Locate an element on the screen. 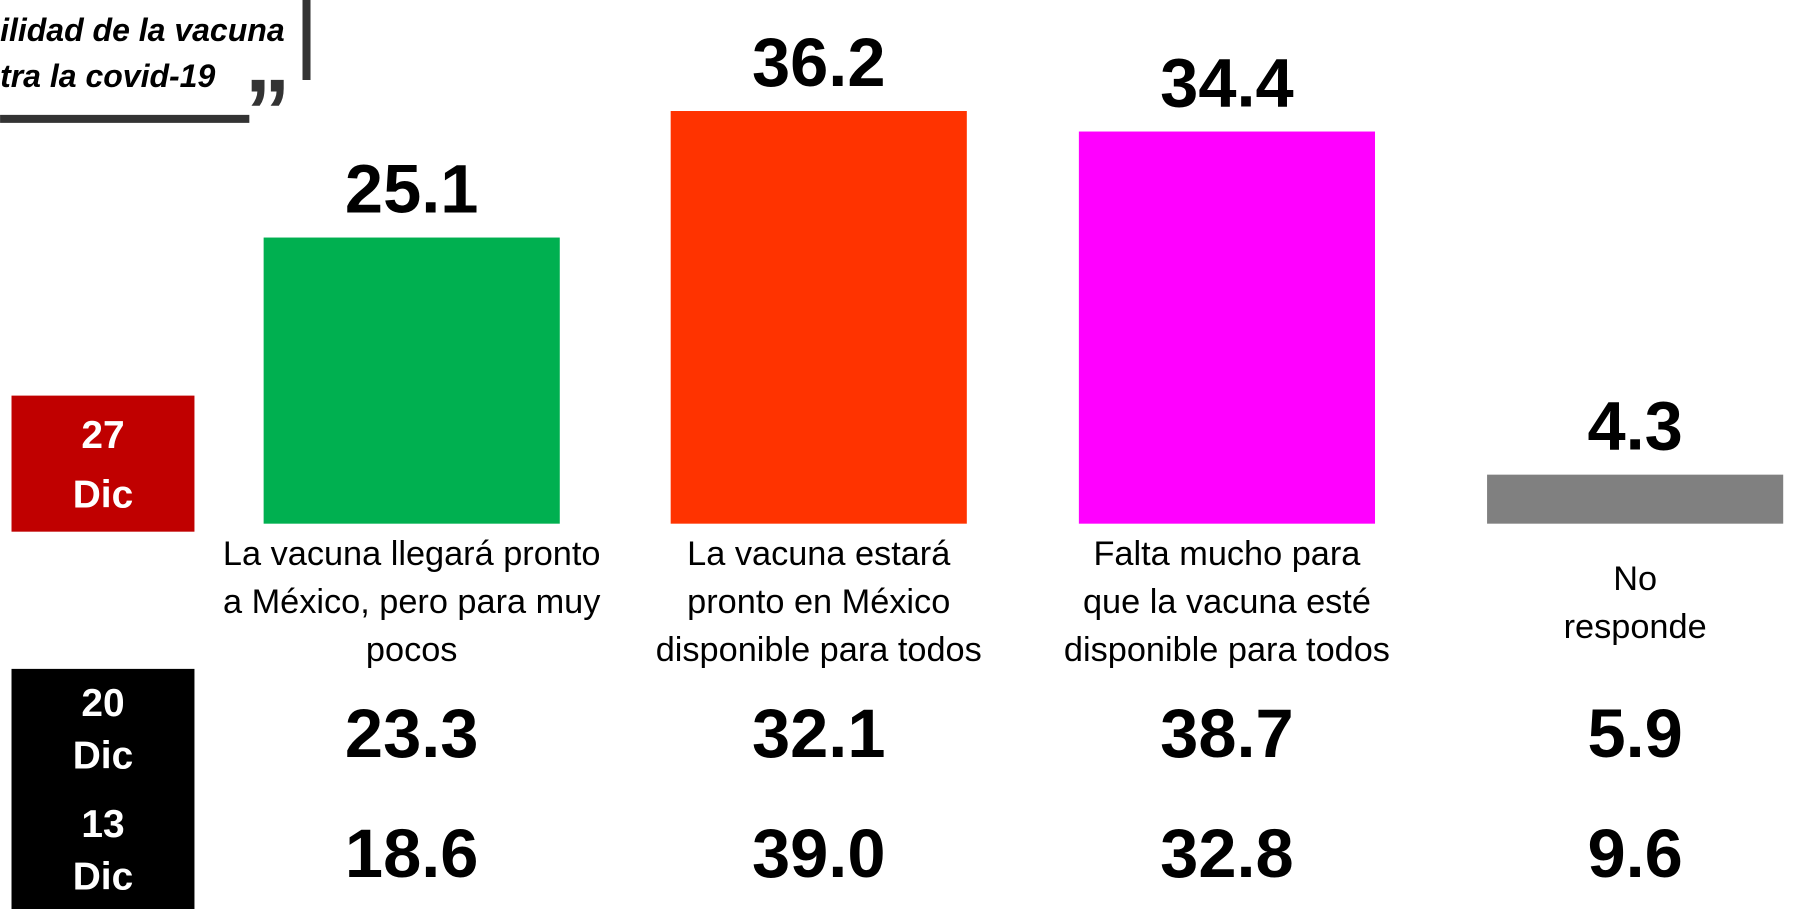 This screenshot has width=1793, height=909. value-label: 5.9 is located at coordinates (1634, 733).